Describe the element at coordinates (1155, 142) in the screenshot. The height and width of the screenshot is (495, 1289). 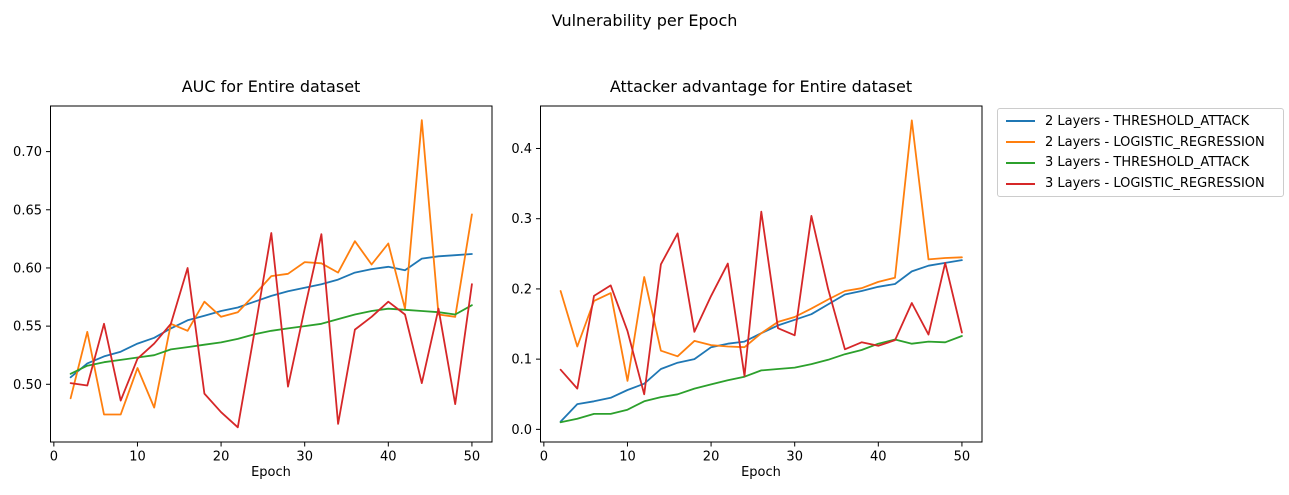
I see `legend-label: 2 Layers - LOGISTIC_REGRESSION` at that location.